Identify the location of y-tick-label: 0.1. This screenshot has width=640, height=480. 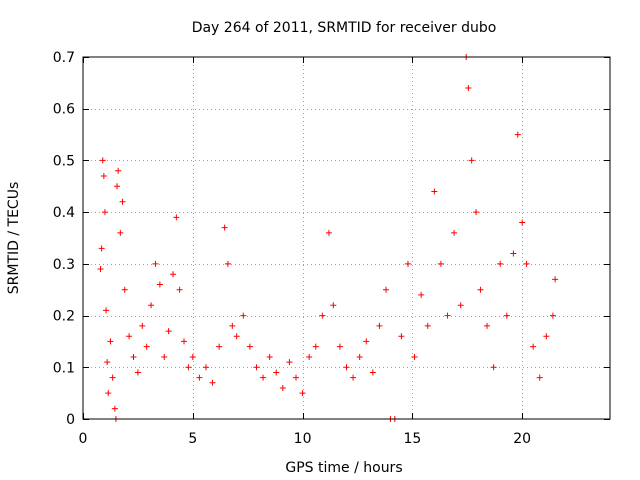
(64, 368).